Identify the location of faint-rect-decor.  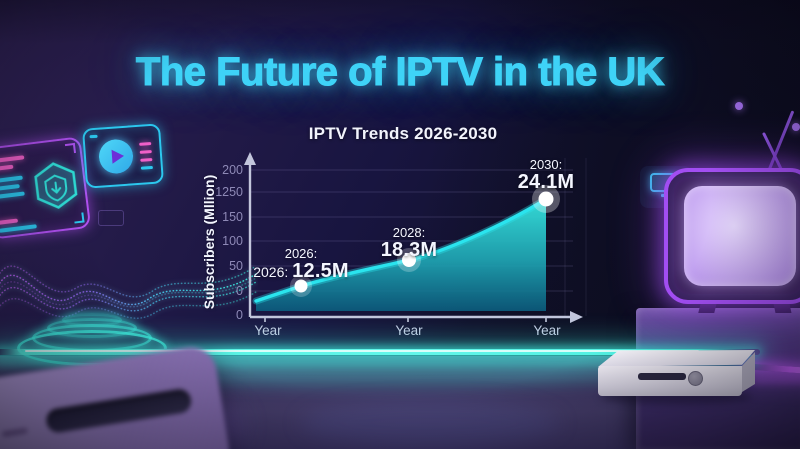
(111, 218).